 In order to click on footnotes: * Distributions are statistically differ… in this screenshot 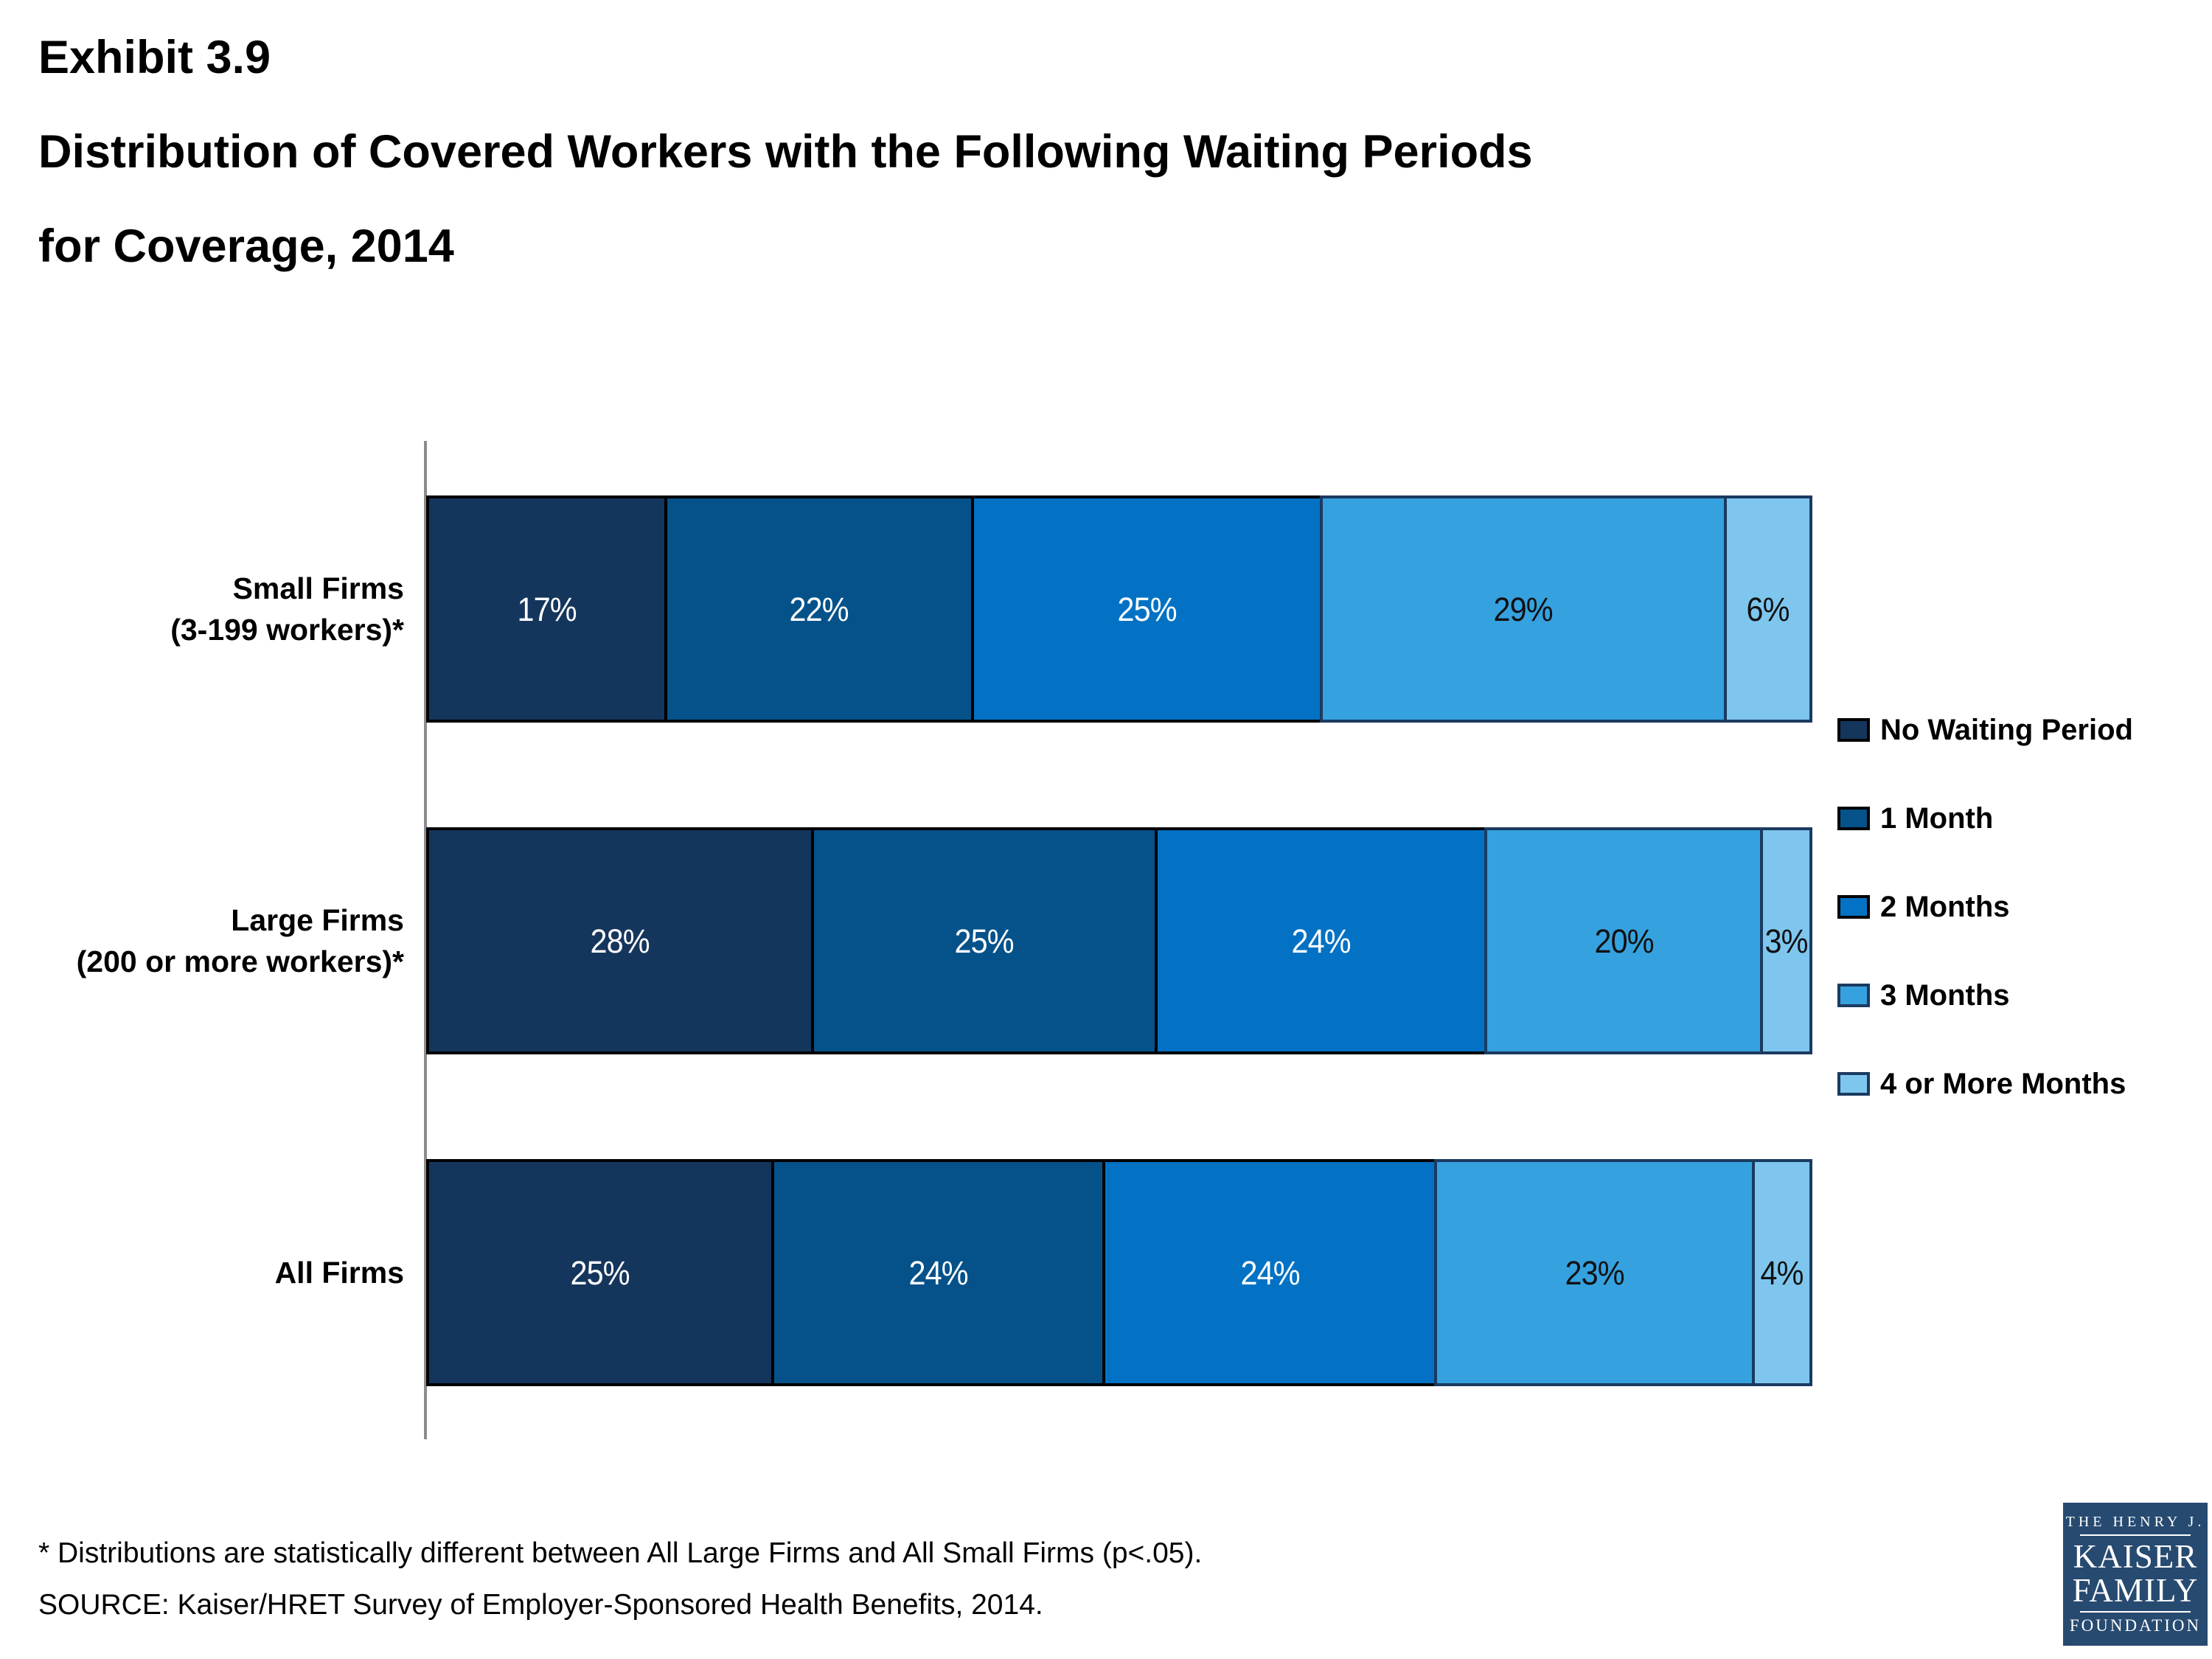, I will do `click(620, 1579)`.